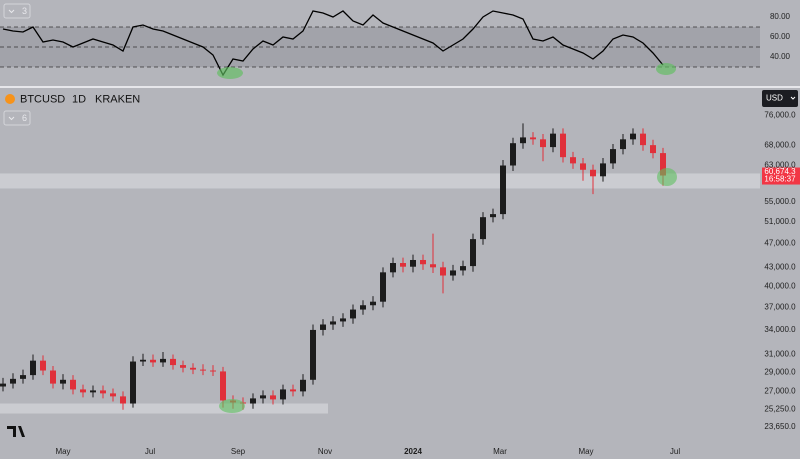 Image resolution: width=800 pixels, height=459 pixels. I want to click on y-tick-label: 68,000.0, so click(780, 144).